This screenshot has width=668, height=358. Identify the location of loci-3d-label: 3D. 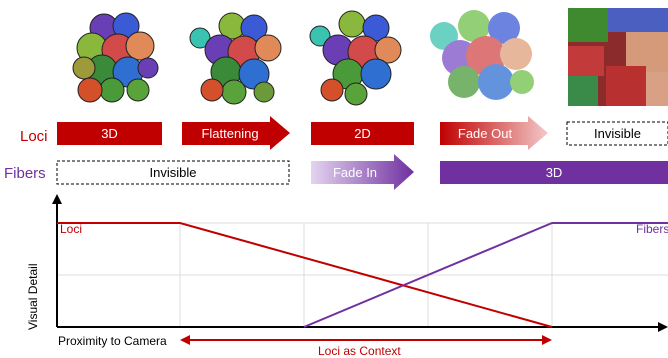
(109, 133).